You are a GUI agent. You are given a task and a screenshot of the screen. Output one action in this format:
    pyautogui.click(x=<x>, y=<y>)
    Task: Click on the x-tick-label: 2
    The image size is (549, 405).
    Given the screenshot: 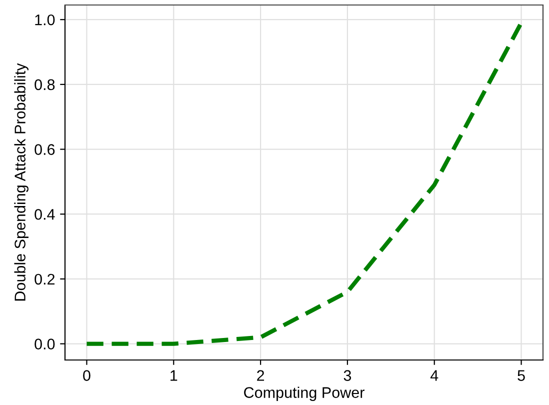 What is the action you would take?
    pyautogui.click(x=260, y=375)
    